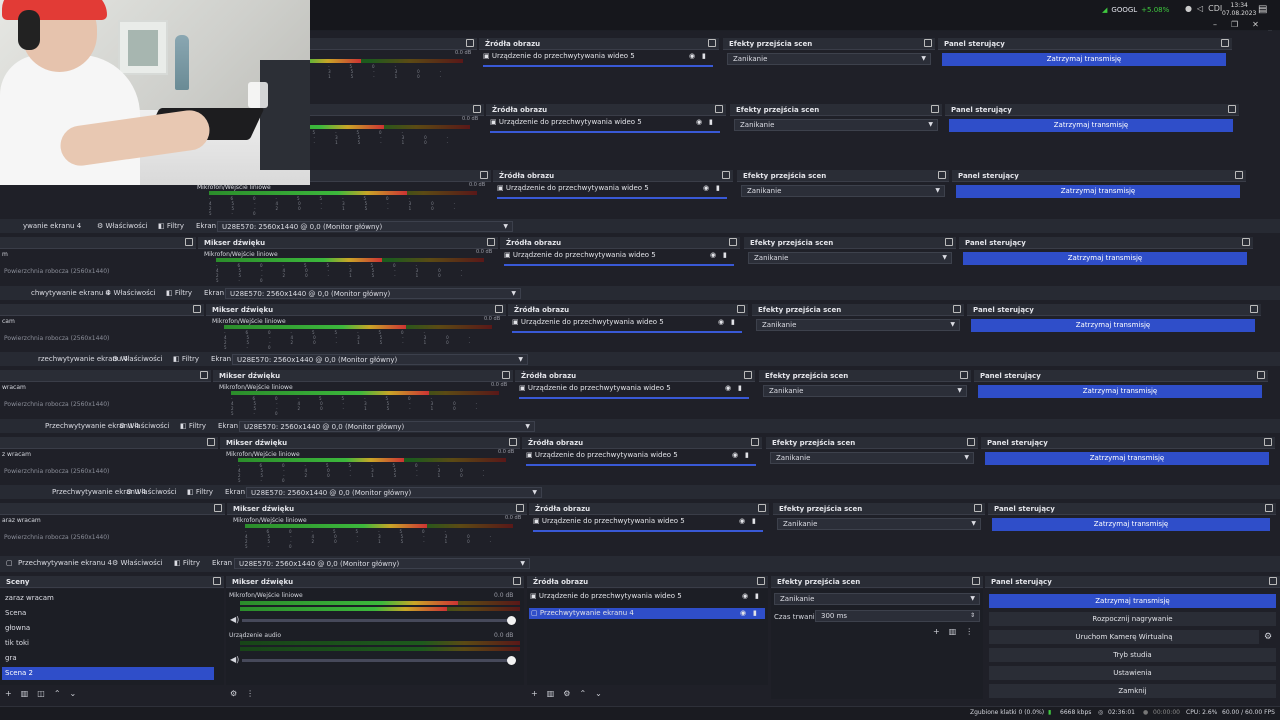 The width and height of the screenshot is (1280, 720). What do you see at coordinates (1132, 655) in the screenshot?
I see `studio-mode-button: Tryb studia` at bounding box center [1132, 655].